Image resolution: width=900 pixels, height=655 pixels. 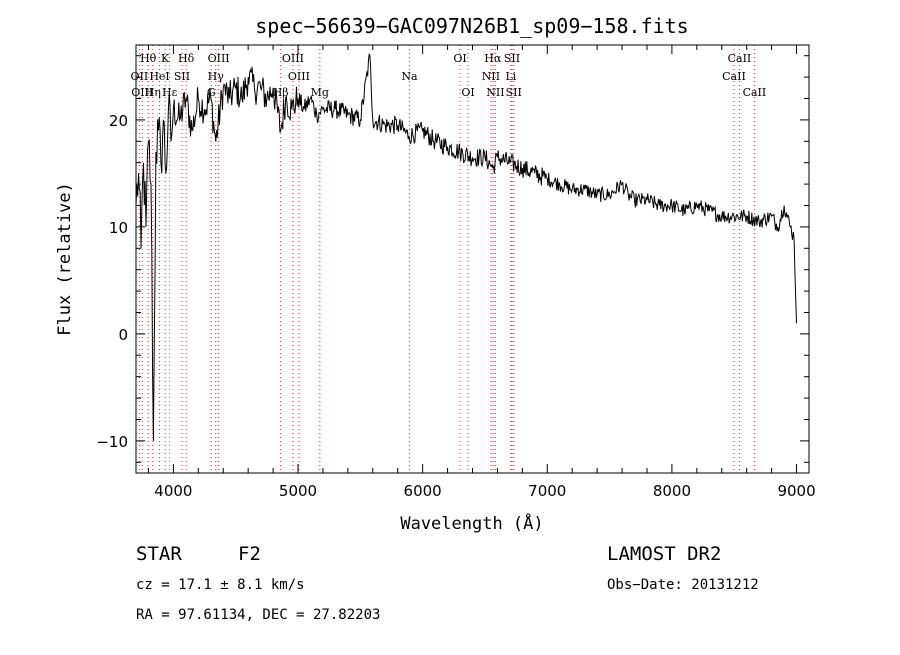 What do you see at coordinates (159, 76) in the screenshot?
I see `spectral-line-label: HeI` at bounding box center [159, 76].